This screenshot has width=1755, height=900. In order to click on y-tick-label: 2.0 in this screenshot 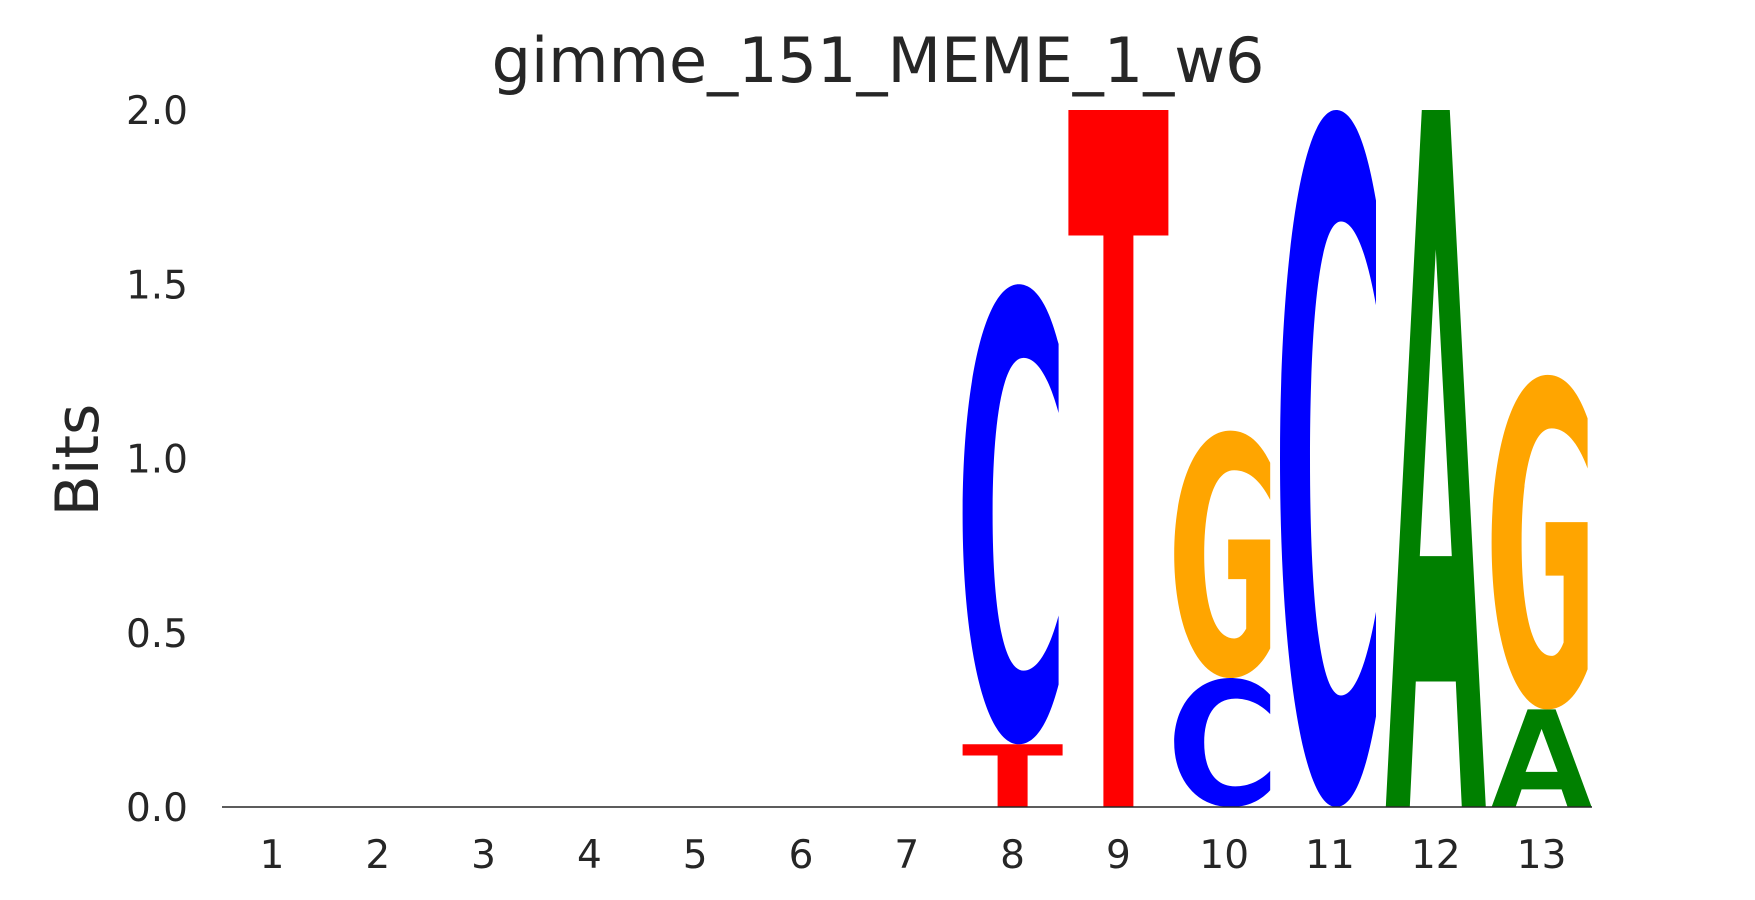, I will do `click(157, 111)`.